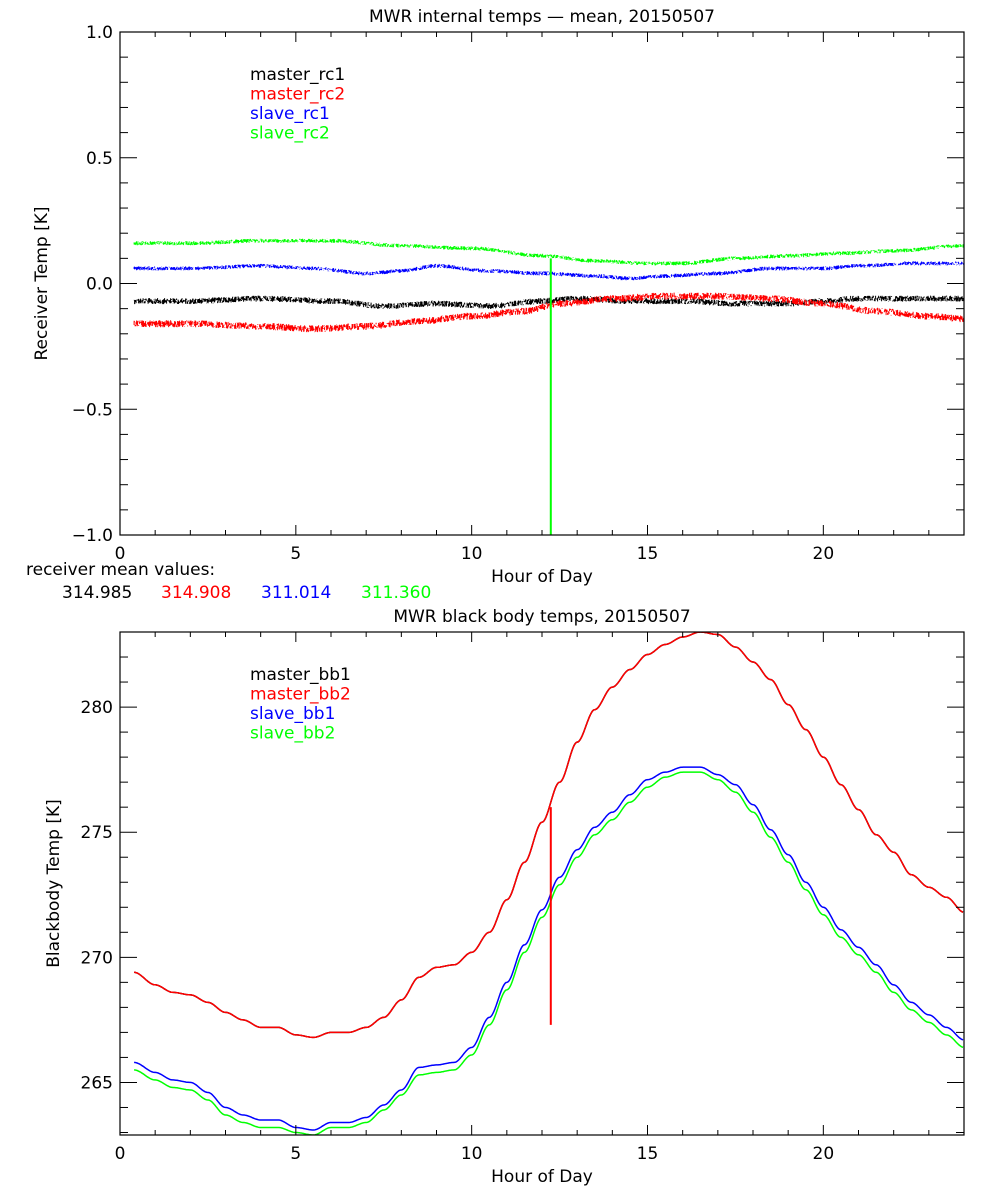  Describe the element at coordinates (290, 134) in the screenshot. I see `legend-entry: slave_rc2` at that location.